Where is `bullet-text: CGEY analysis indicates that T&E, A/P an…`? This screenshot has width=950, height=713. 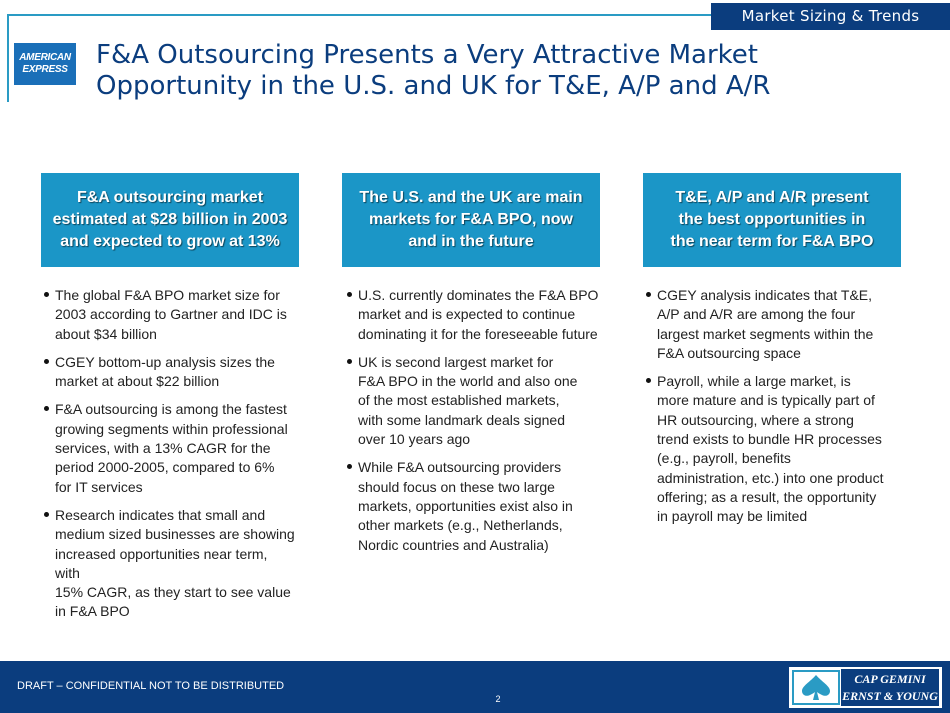
bullet-text: CGEY analysis indicates that T&E, A/P an… is located at coordinates (765, 324).